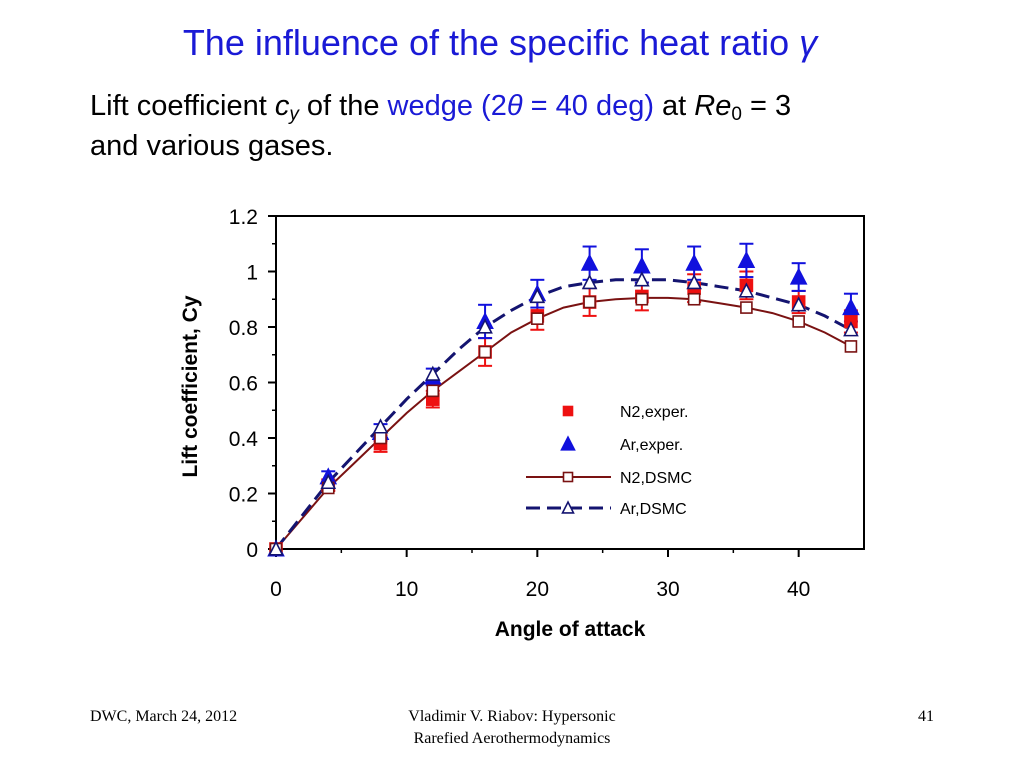 The image size is (1024, 768). Describe the element at coordinates (447, 106) in the screenshot. I see `wedge-text-start: wedge (2` at that location.